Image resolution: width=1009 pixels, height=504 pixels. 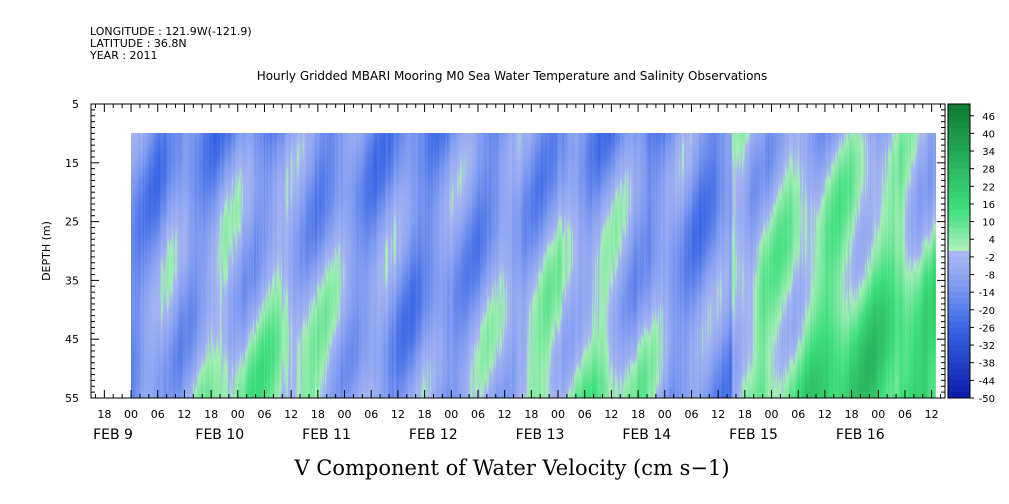 I want to click on colorbar: 46 40 34 28 22 16 10 4 -2 -8 -14 -20 -26 -32 -38 -44 -50, so click(x=971, y=254).